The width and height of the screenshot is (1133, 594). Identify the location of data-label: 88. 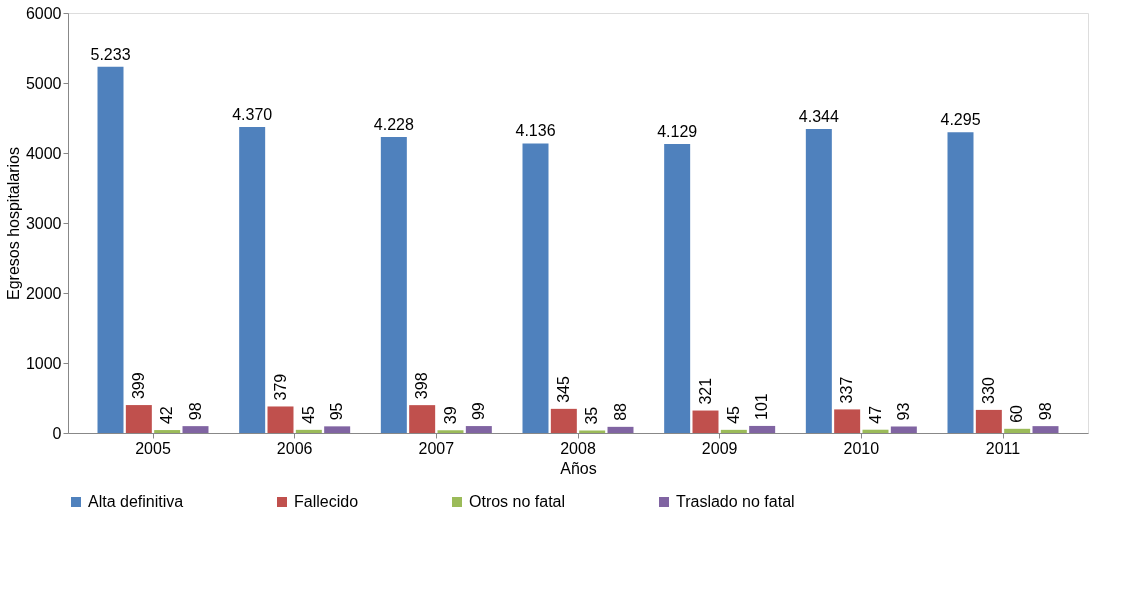
(620, 411).